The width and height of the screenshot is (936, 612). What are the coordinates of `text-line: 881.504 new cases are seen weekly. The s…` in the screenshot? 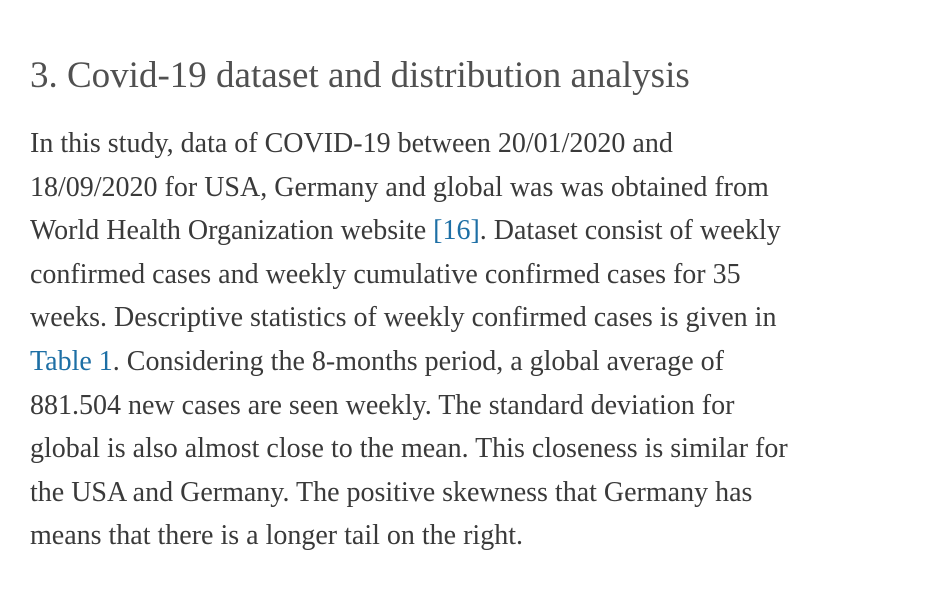 It's located at (409, 406).